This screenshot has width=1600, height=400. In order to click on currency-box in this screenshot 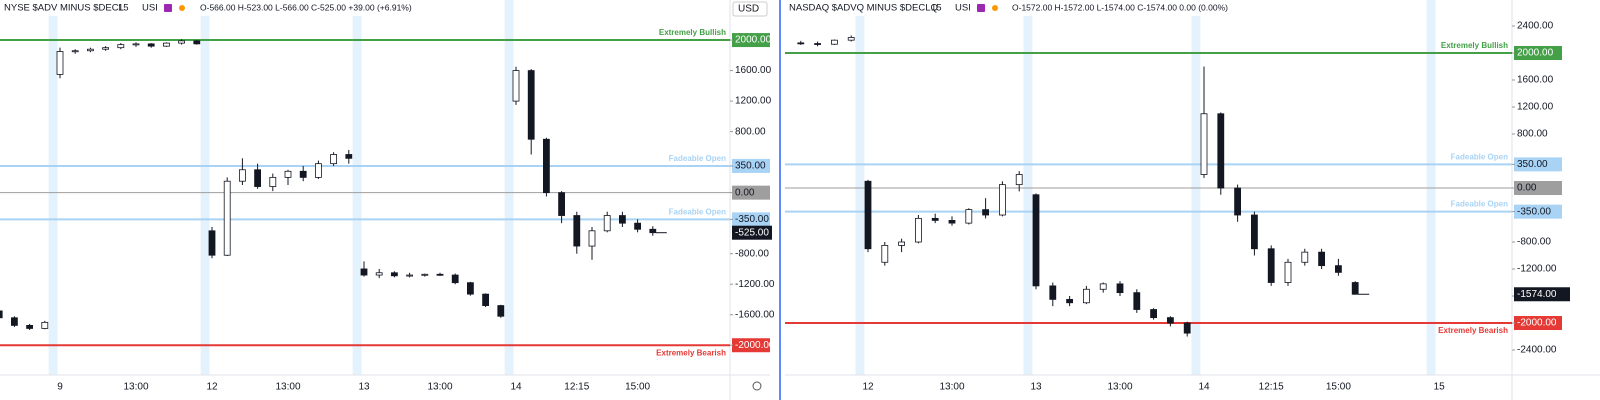, I will do `click(750, 9)`.